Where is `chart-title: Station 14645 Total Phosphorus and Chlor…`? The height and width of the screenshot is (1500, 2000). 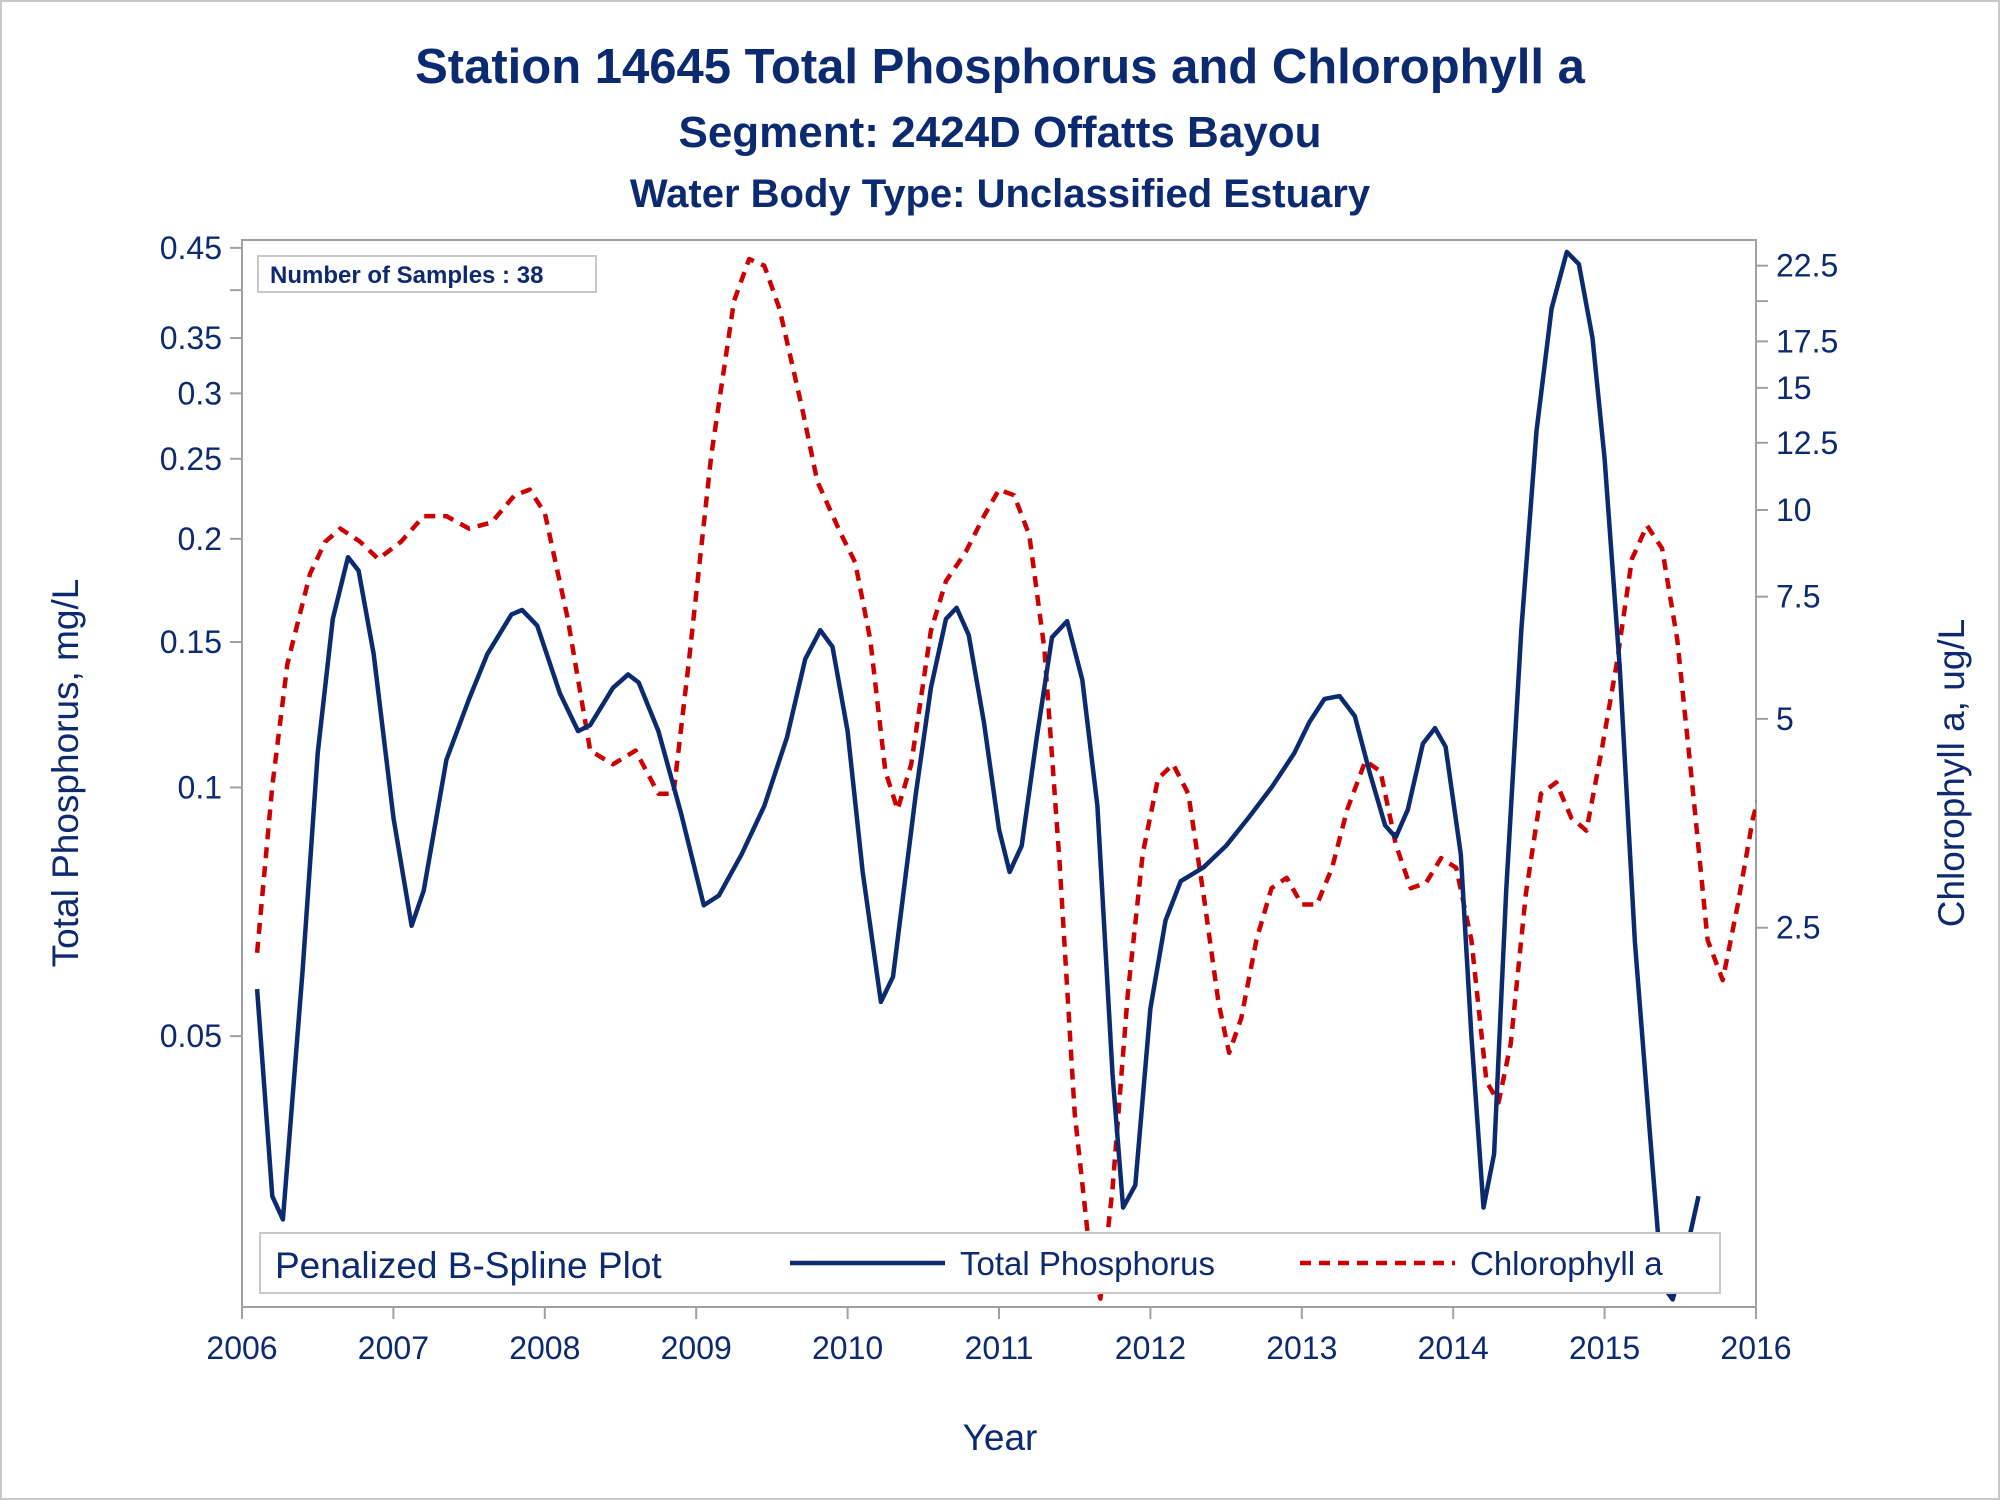
chart-title: Station 14645 Total Phosphorus and Chlor… is located at coordinates (1000, 67).